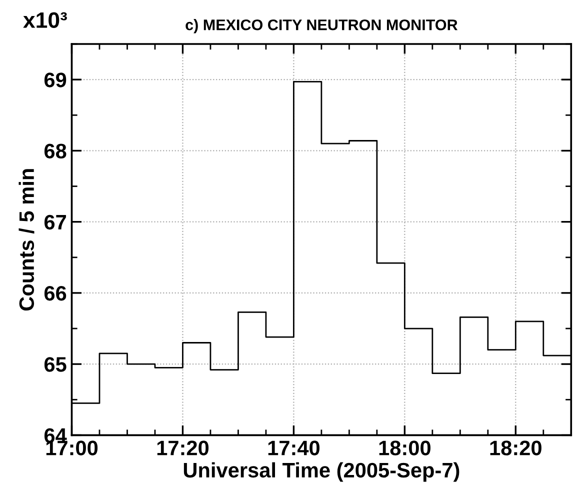 This screenshot has height=489, width=574. What do you see at coordinates (404, 448) in the screenshot?
I see `x-tick-label: 18:00` at bounding box center [404, 448].